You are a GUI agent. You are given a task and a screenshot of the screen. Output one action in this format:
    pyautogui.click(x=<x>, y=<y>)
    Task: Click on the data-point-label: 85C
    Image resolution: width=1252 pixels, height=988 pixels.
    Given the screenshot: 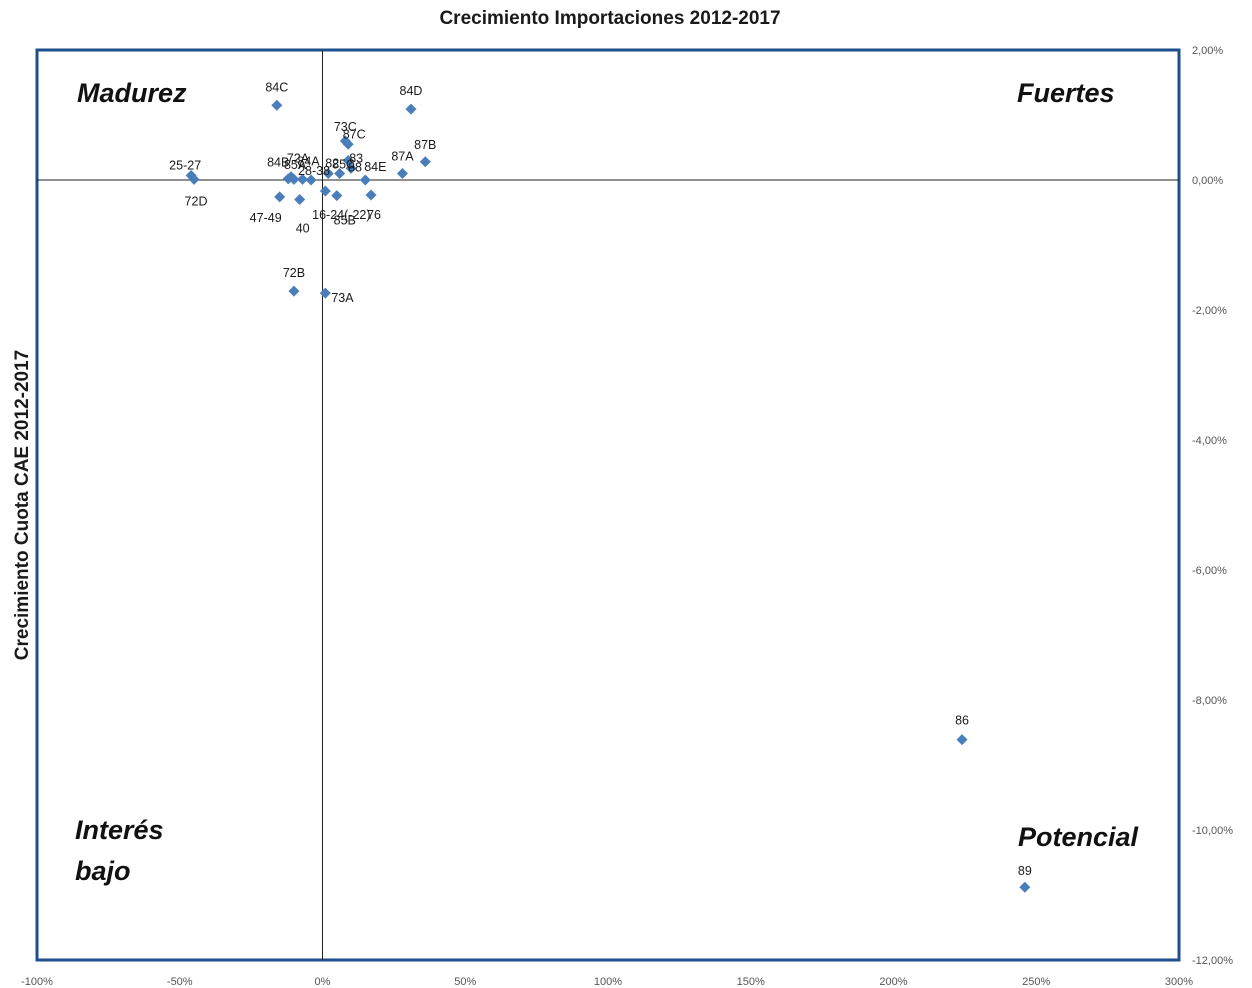 What is the action you would take?
    pyautogui.click(x=343, y=165)
    